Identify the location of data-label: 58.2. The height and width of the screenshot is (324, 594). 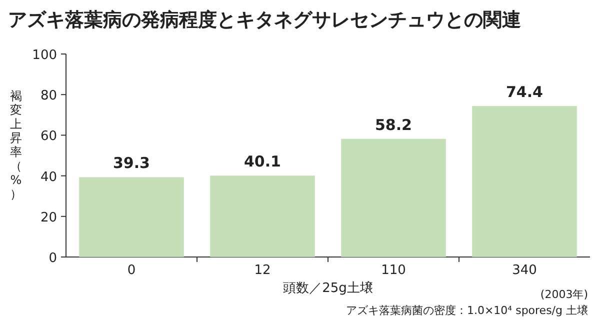
(393, 125).